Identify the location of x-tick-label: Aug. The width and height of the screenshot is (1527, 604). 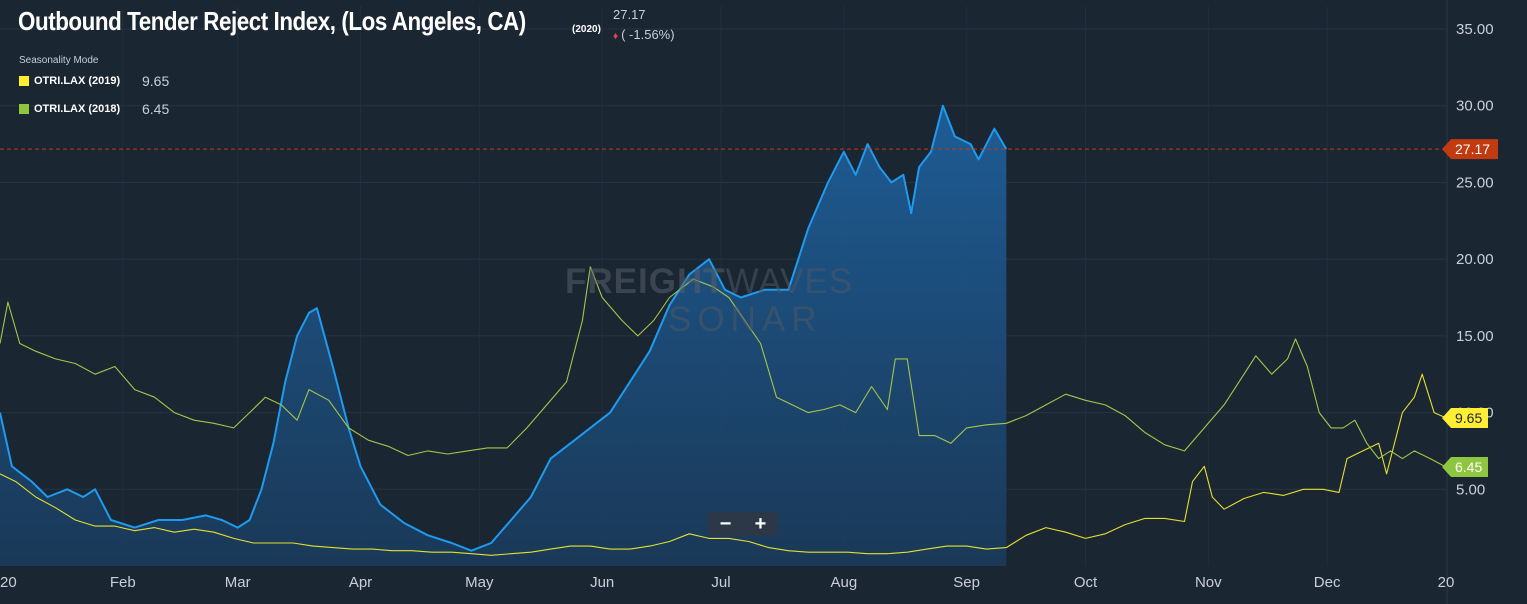
(843, 582).